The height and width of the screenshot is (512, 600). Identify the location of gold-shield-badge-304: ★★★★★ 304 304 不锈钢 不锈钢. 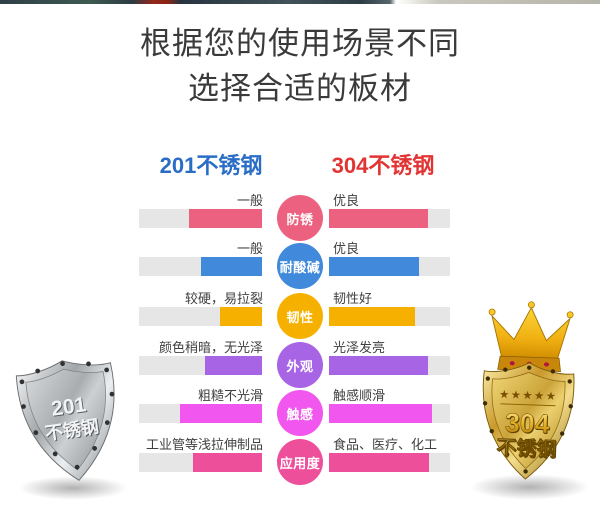
(527, 402).